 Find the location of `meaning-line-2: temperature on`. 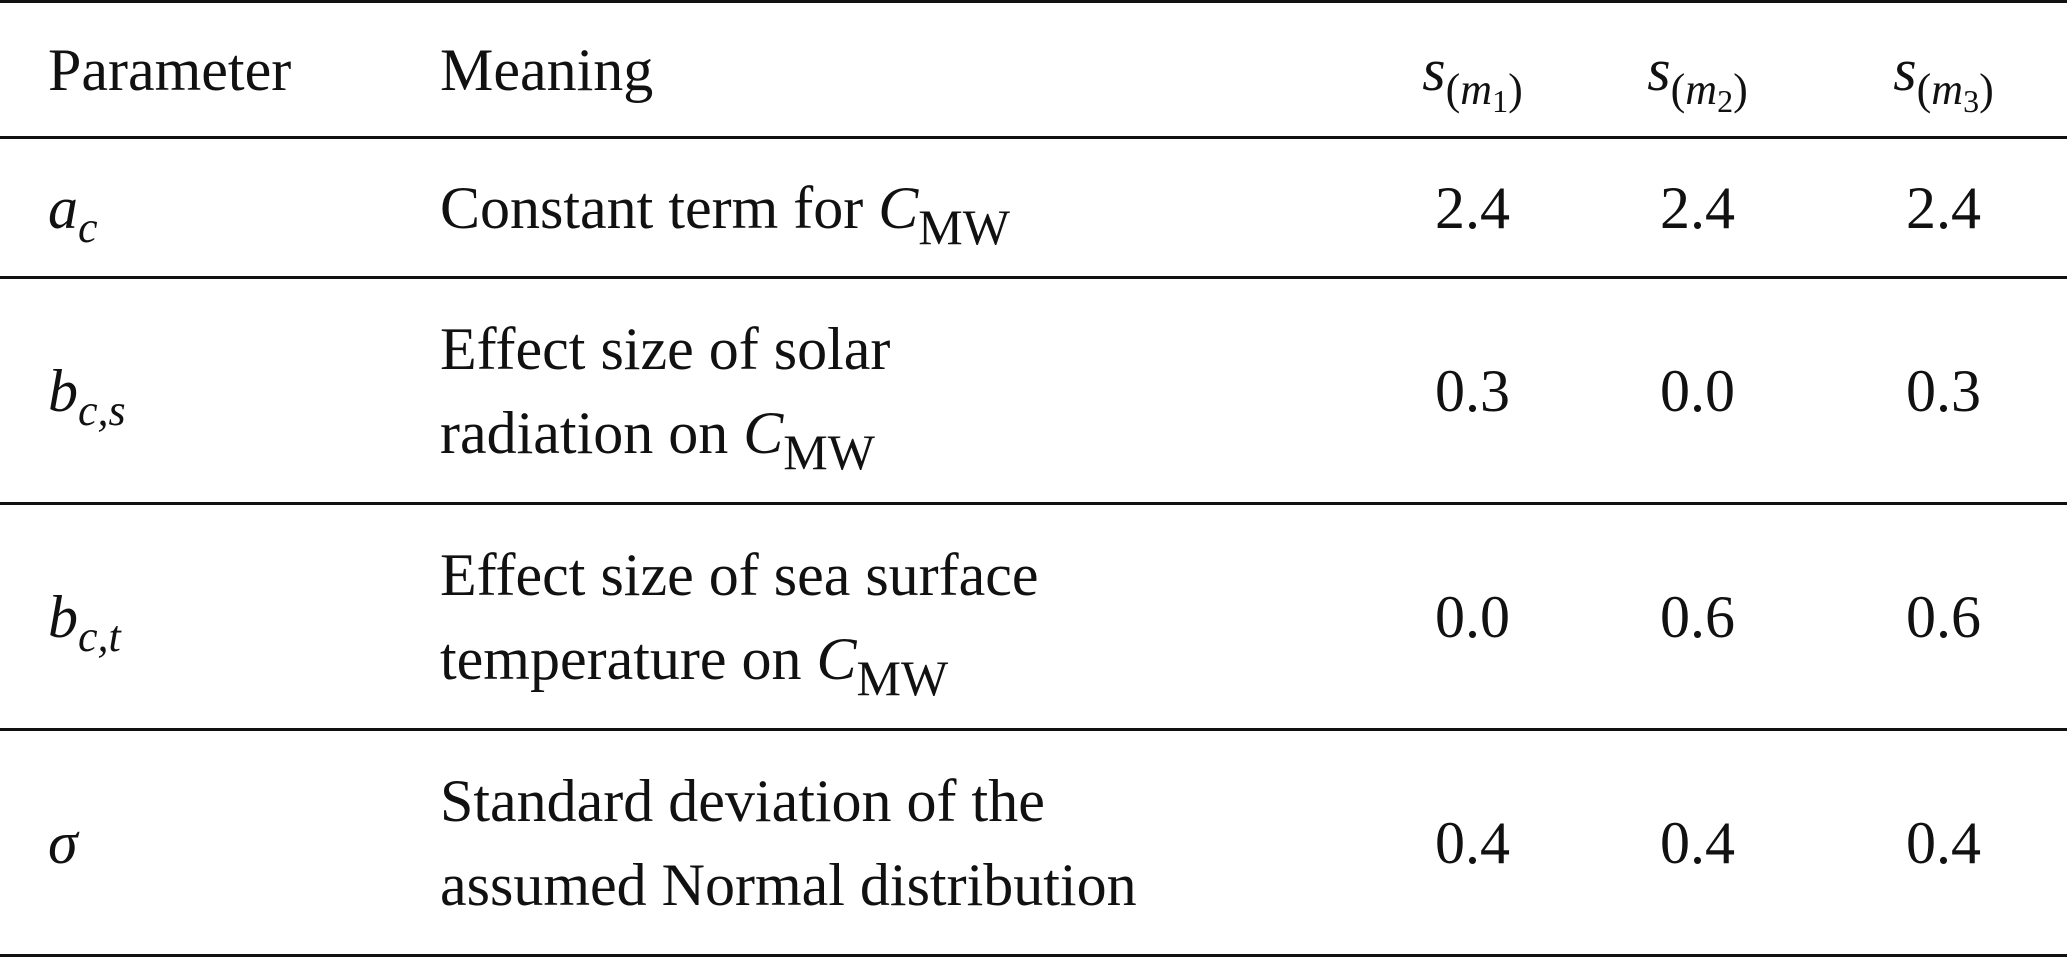

meaning-line-2: temperature on is located at coordinates (628, 658).